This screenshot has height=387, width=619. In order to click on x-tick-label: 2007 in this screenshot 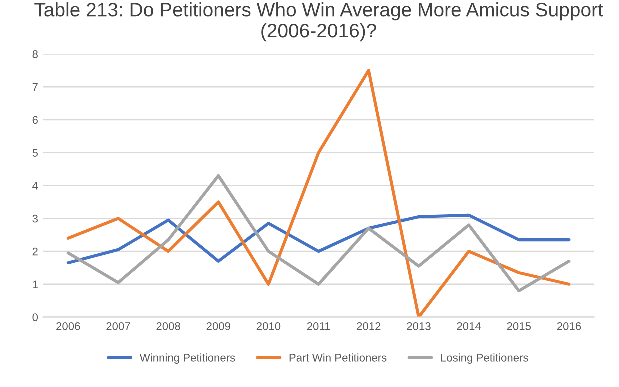, I will do `click(118, 326)`.